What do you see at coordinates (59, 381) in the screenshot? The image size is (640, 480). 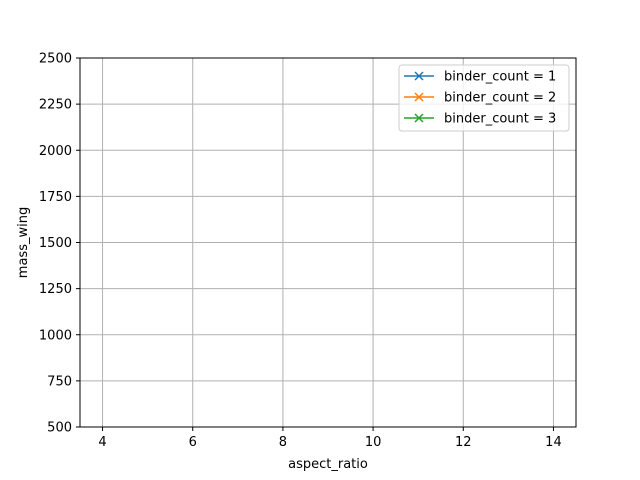 I see `y-tick-label: 750` at bounding box center [59, 381].